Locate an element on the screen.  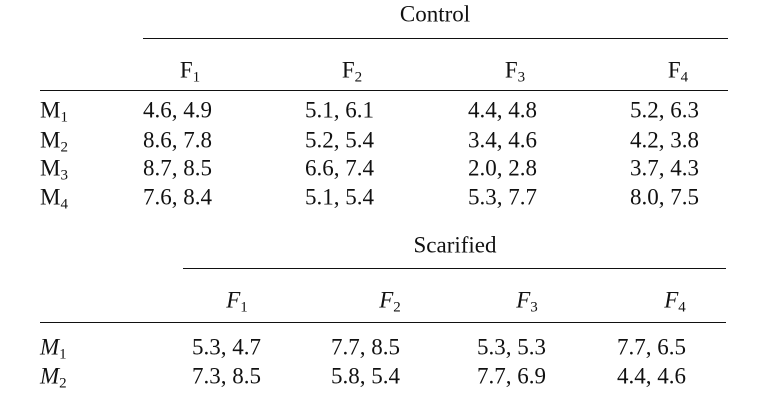
table-cell: 8.0, 7.5 is located at coordinates (664, 197).